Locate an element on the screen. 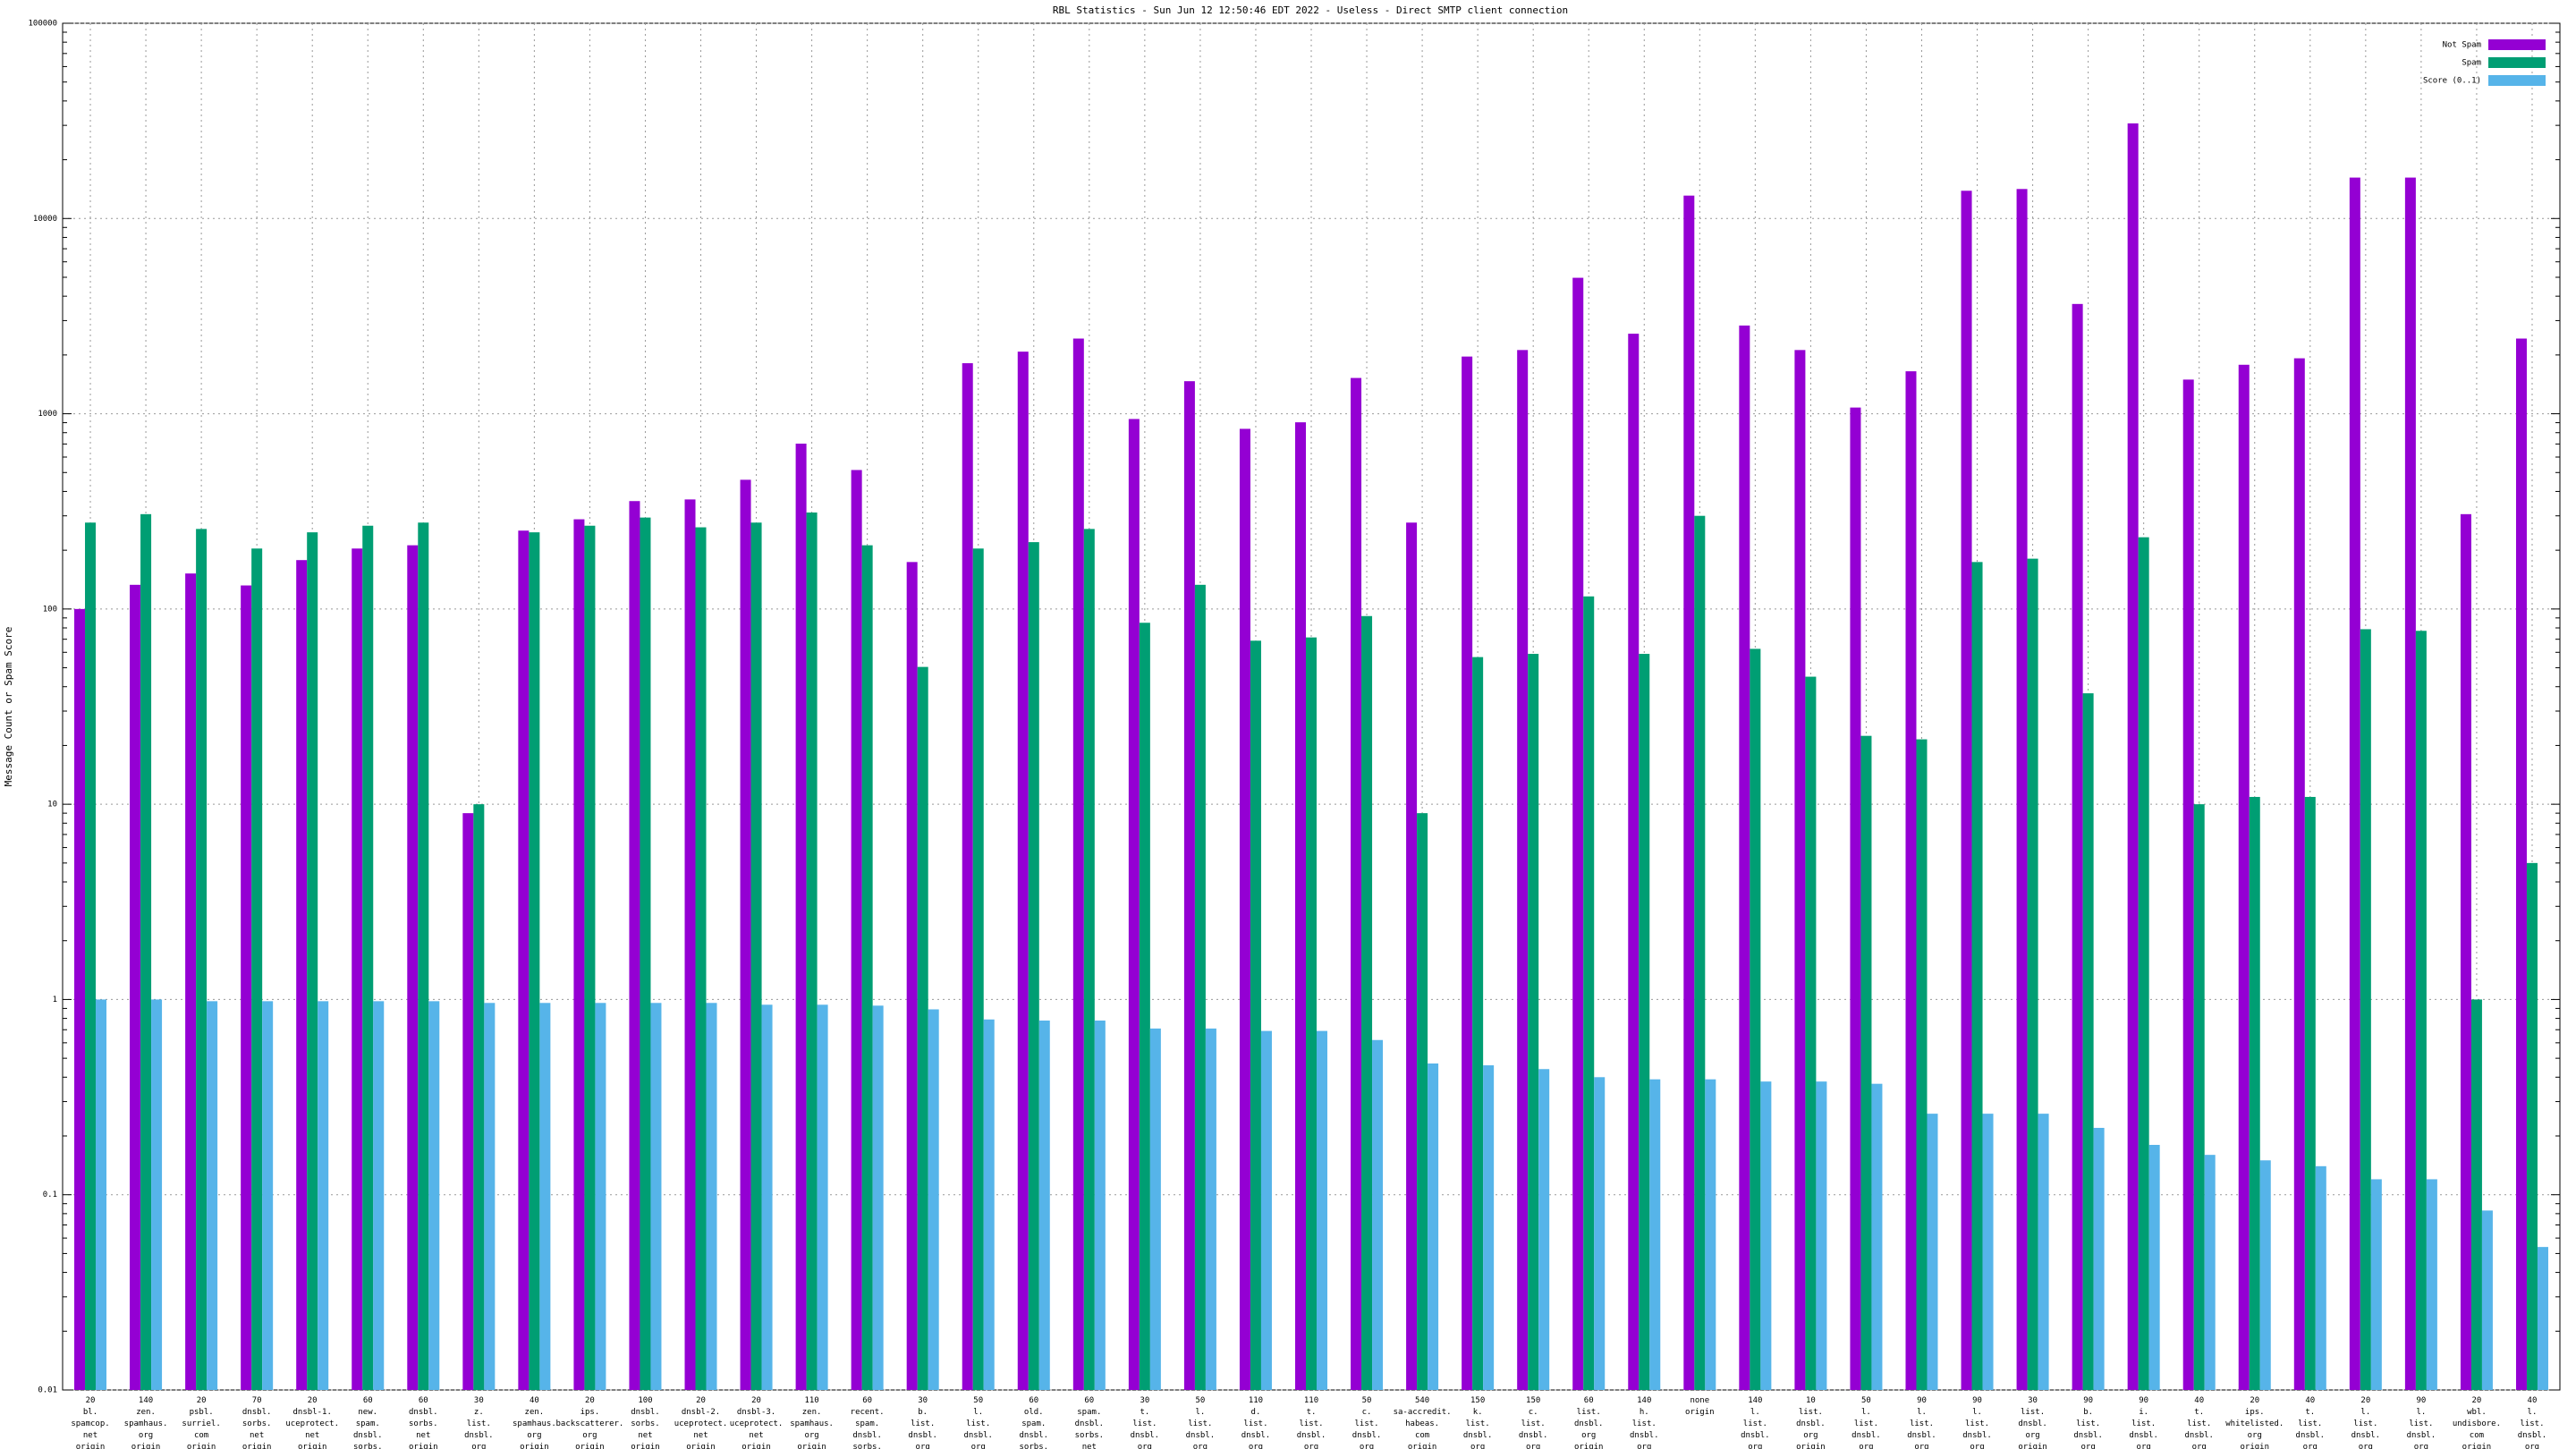 The image size is (2576, 1449). legend-label: Score (0..1) is located at coordinates (2452, 81).